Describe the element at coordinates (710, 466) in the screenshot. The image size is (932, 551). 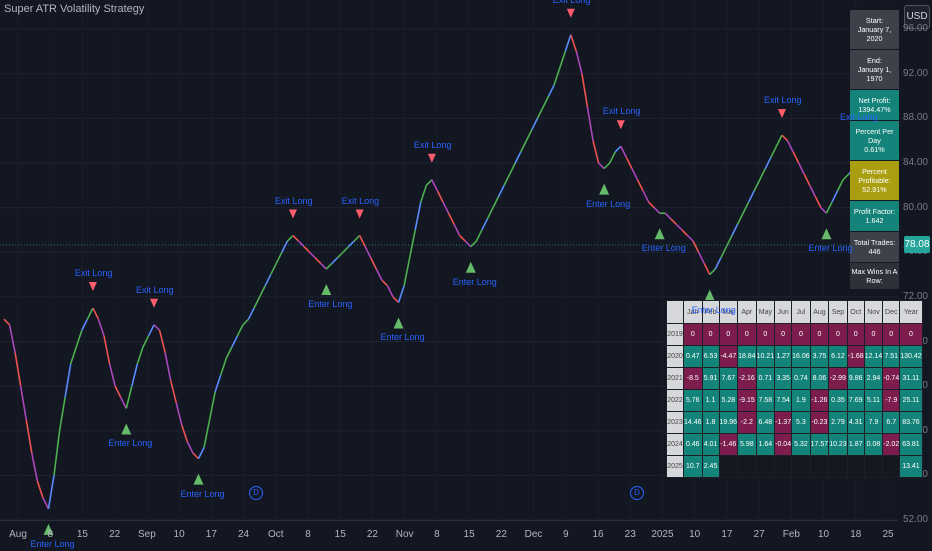
I see `return-cell: 2.45` at that location.